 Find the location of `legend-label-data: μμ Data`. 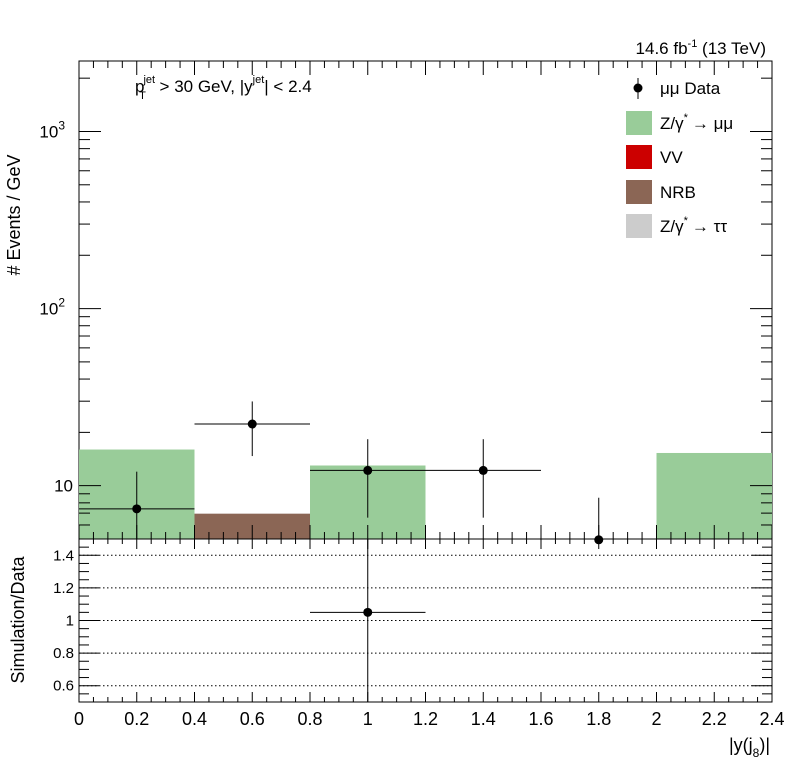

legend-label-data: μμ Data is located at coordinates (690, 88).